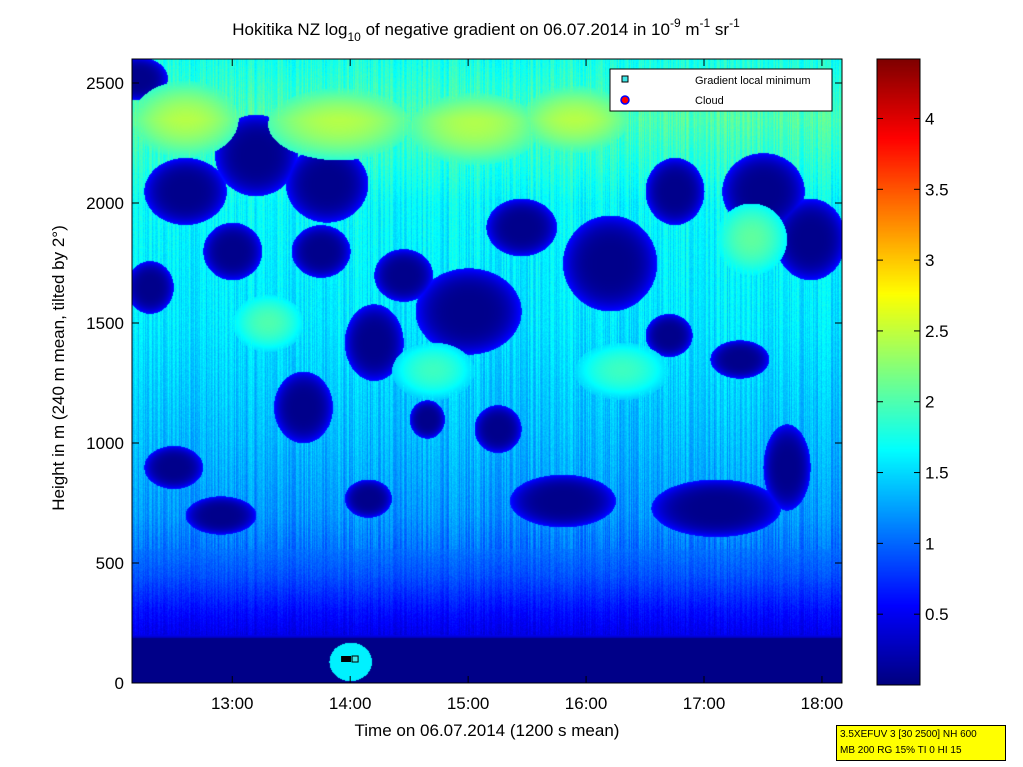 This screenshot has height=767, width=1023. I want to click on legend-box, so click(721, 90).